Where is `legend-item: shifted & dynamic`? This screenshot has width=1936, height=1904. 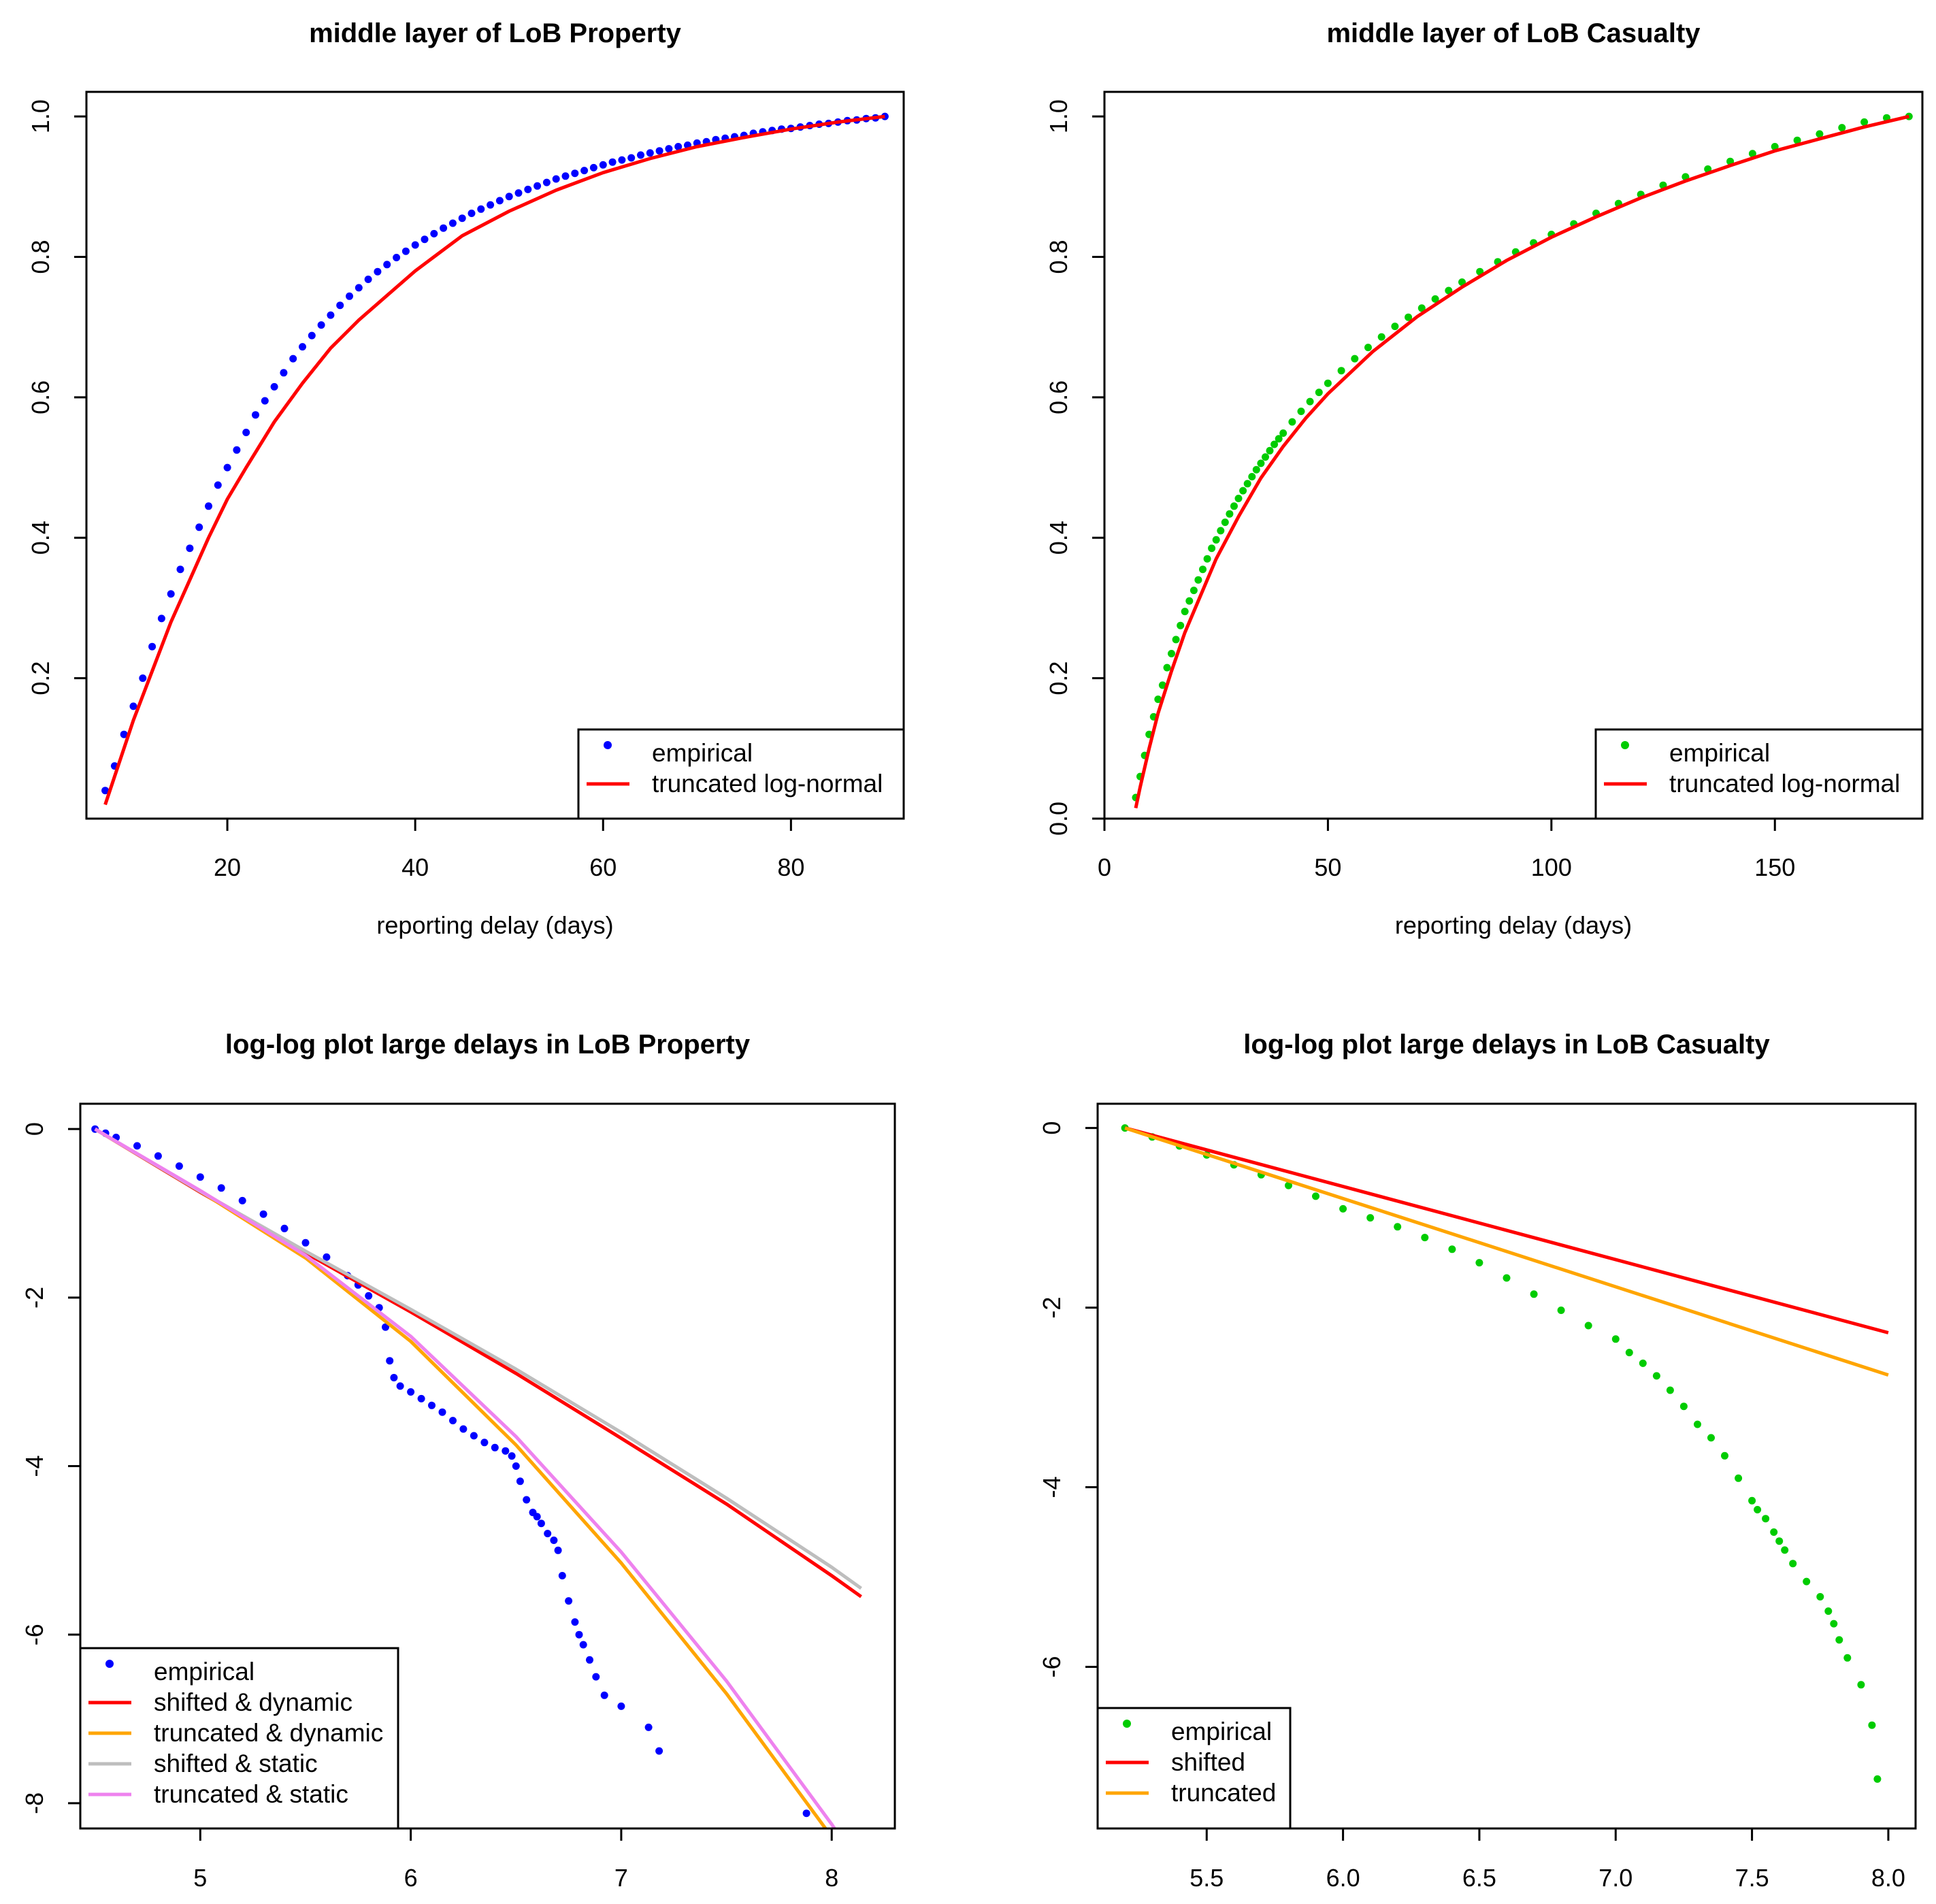 legend-item: shifted & dynamic is located at coordinates (220, 1702).